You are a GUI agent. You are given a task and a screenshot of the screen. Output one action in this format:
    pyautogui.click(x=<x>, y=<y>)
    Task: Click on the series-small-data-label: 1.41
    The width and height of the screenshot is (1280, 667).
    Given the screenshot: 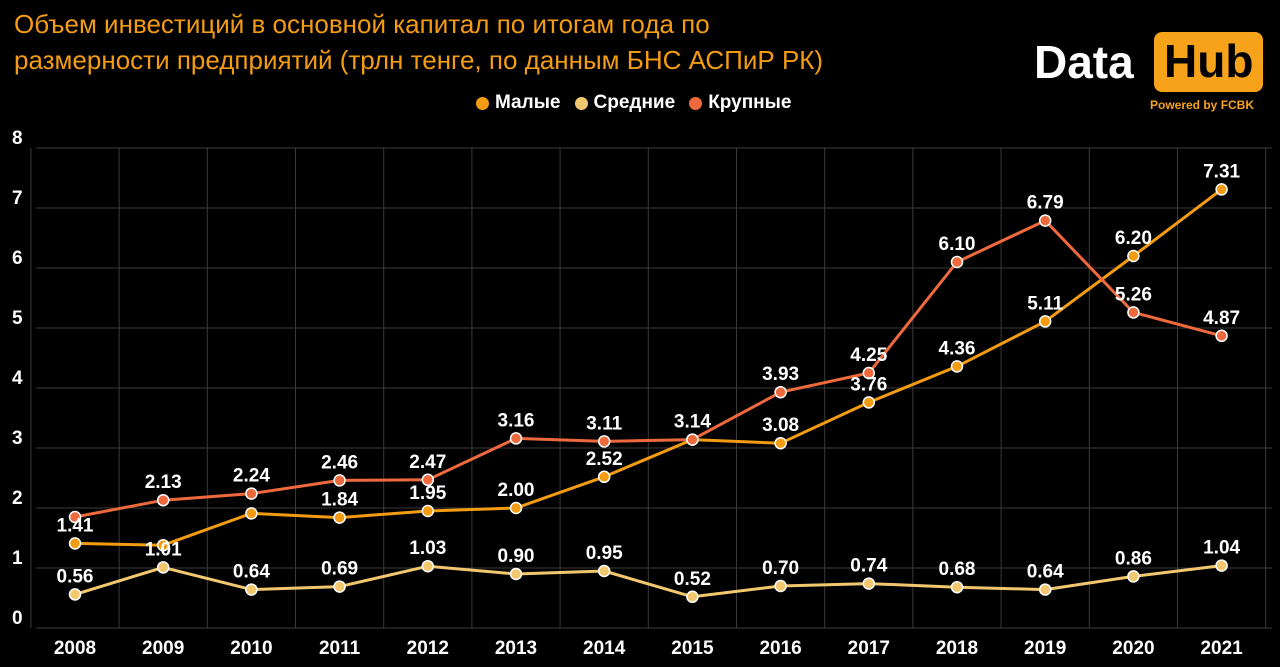 What is the action you would take?
    pyautogui.click(x=75, y=525)
    